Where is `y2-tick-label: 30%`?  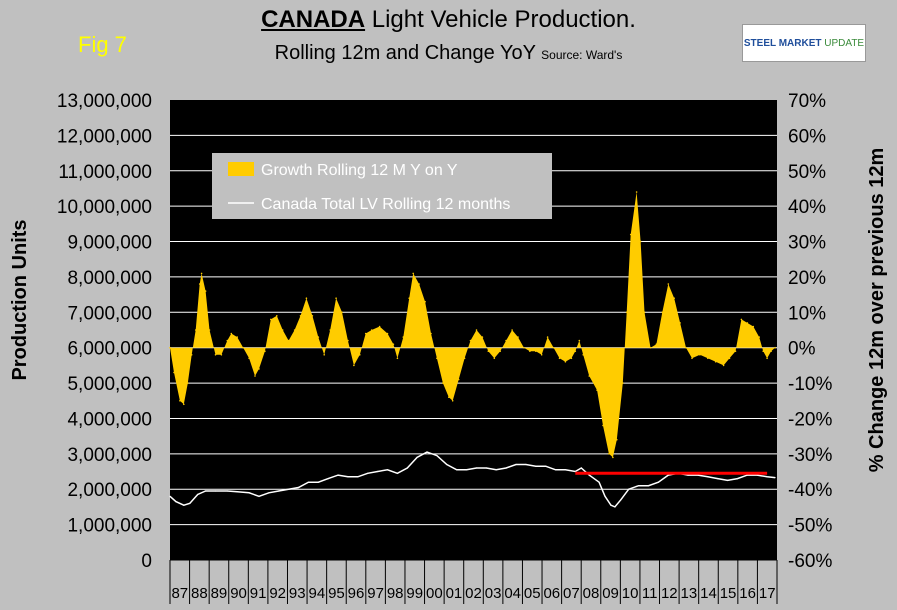
y2-tick-label: 30% is located at coordinates (807, 243).